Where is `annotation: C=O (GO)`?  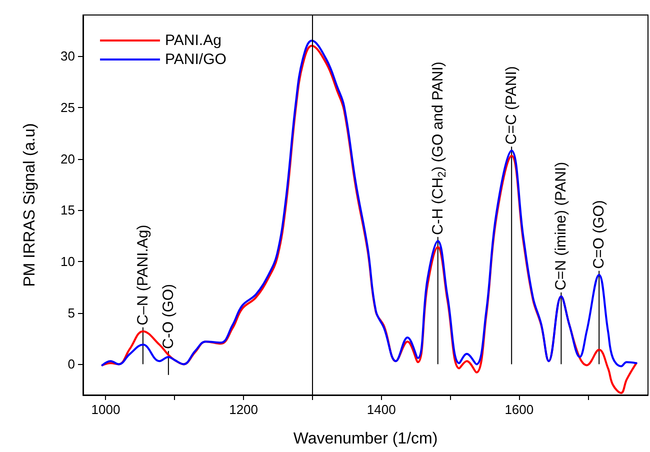 annotation: C=O (GO) is located at coordinates (599, 234).